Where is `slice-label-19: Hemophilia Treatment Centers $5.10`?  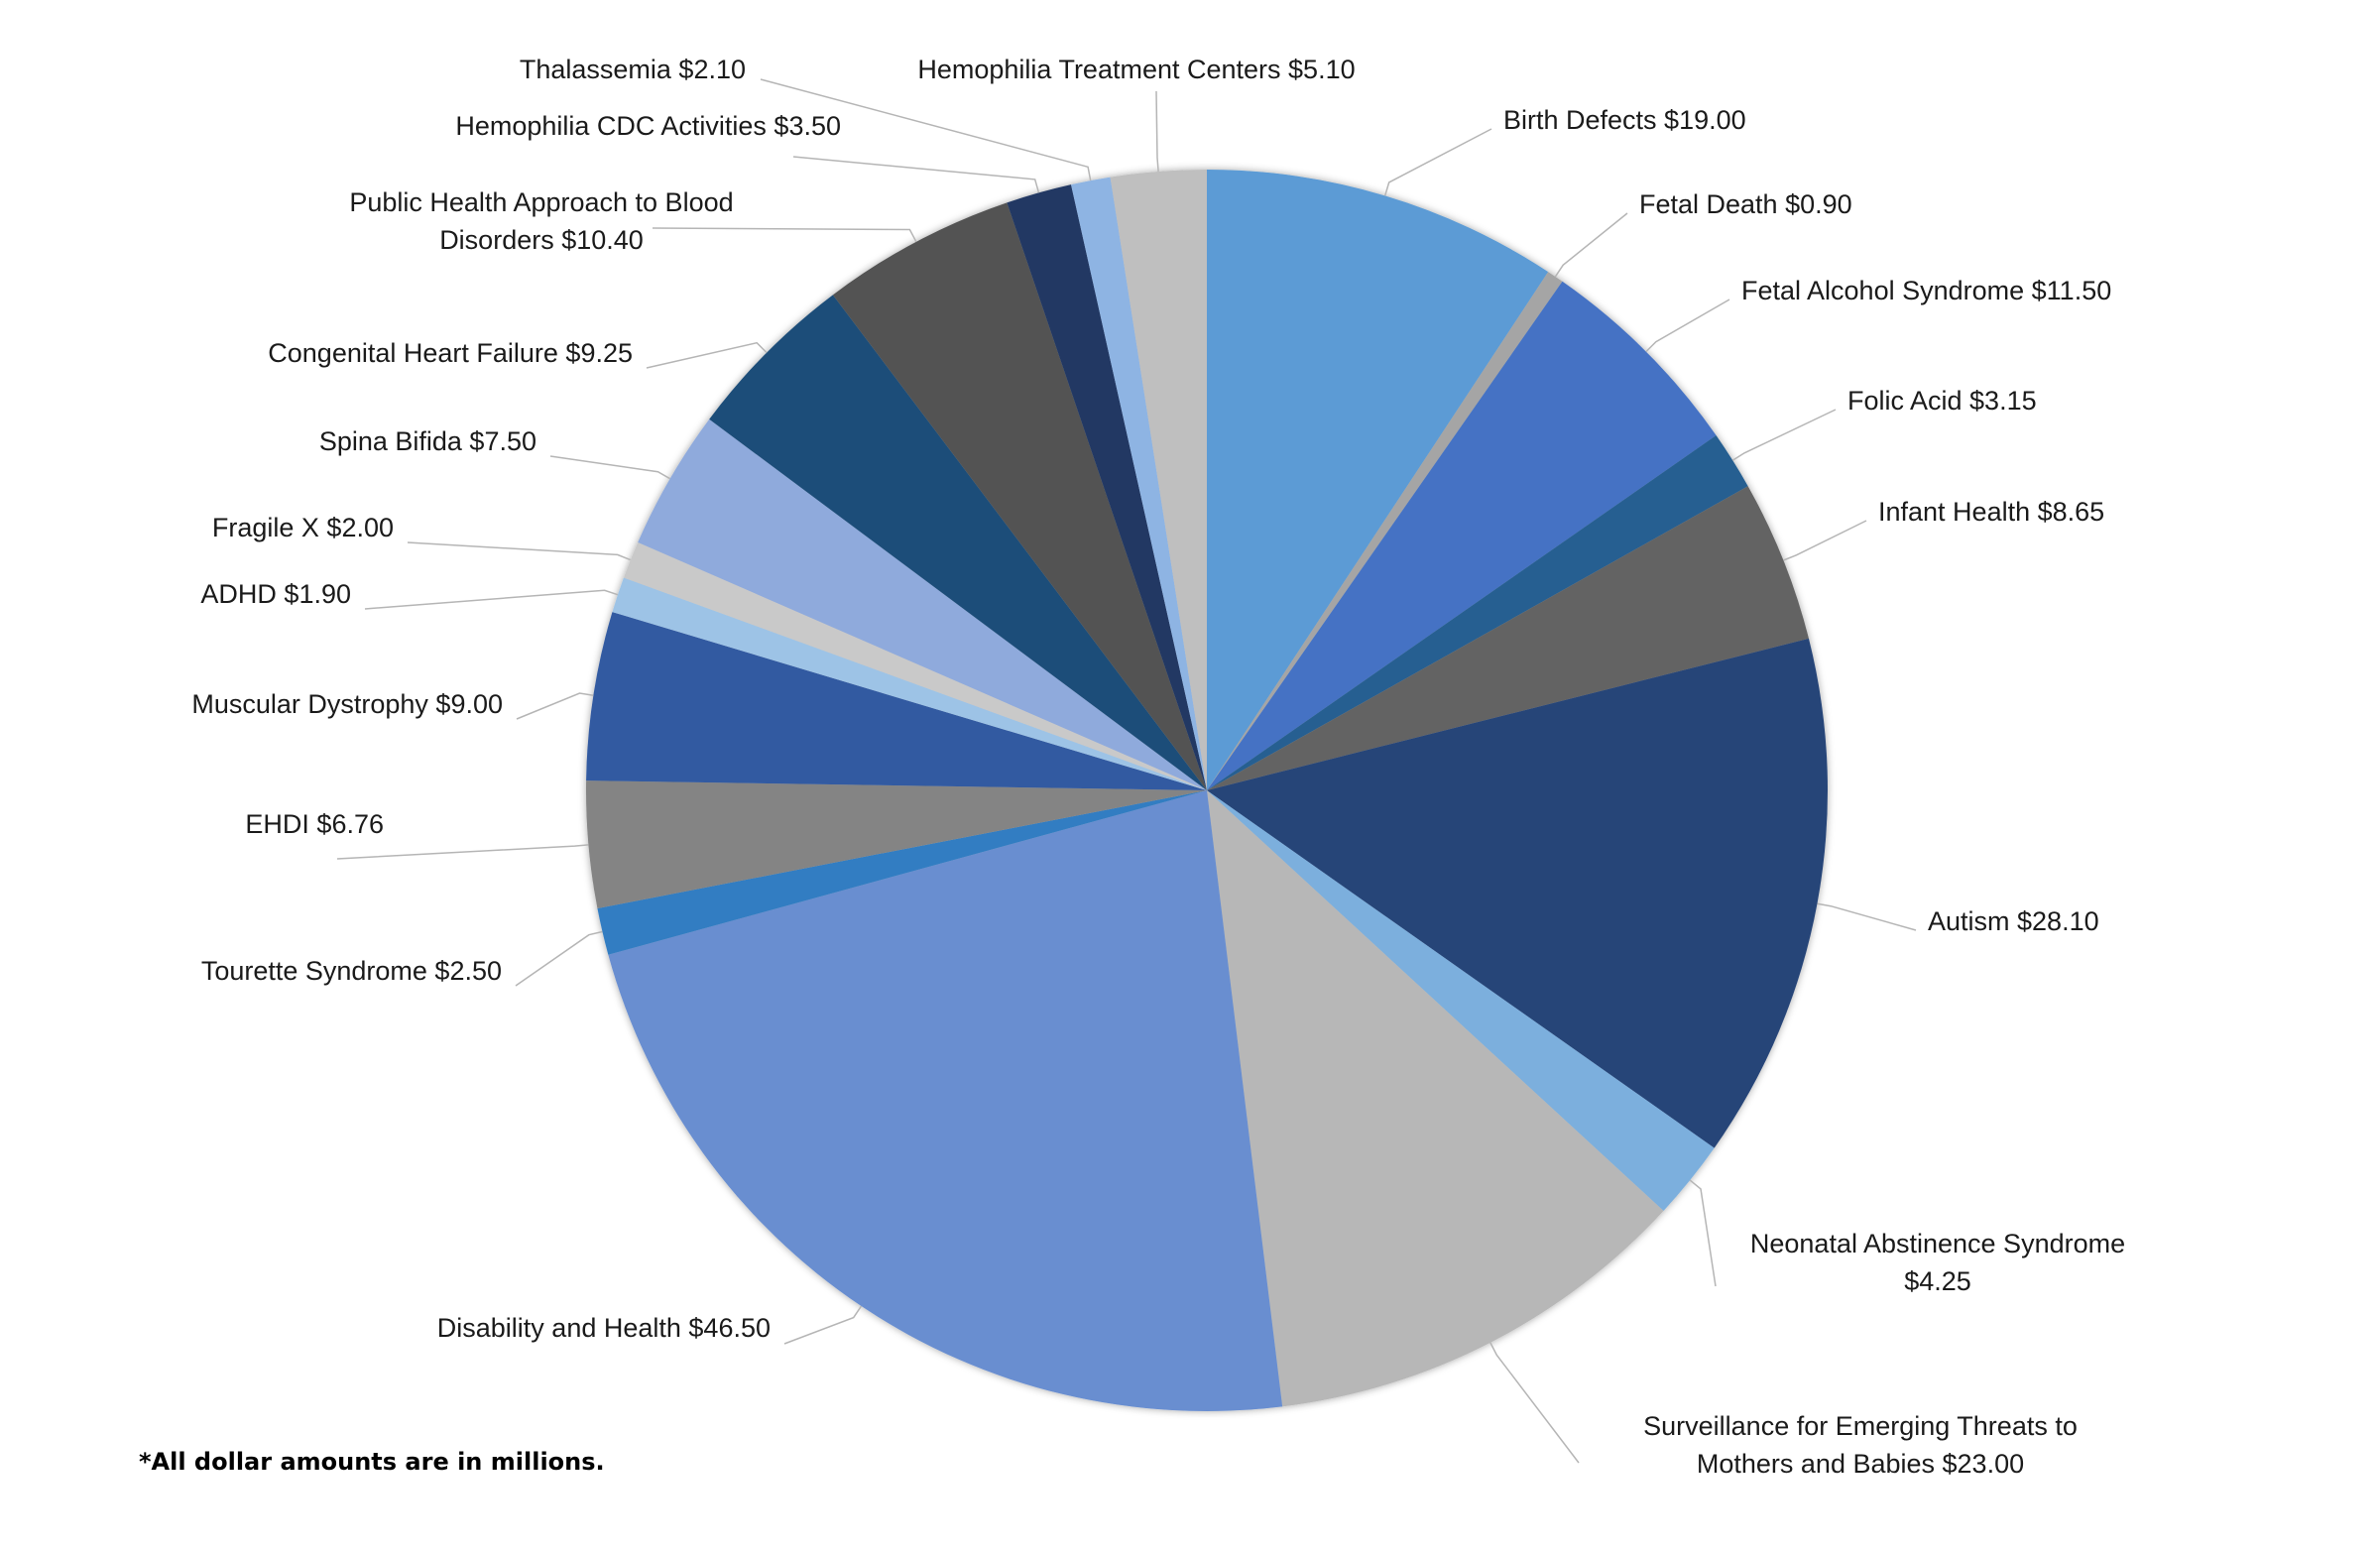
slice-label-19: Hemophilia Treatment Centers $5.10 is located at coordinates (1136, 69).